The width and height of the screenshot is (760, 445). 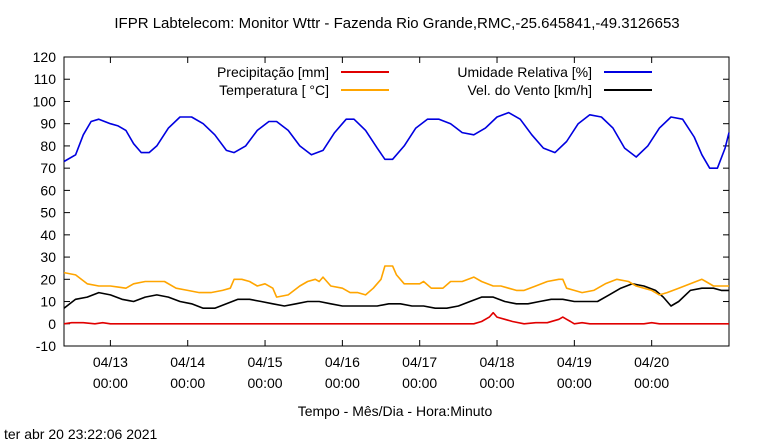 I want to click on y-tick-label: 90, so click(x=48, y=124).